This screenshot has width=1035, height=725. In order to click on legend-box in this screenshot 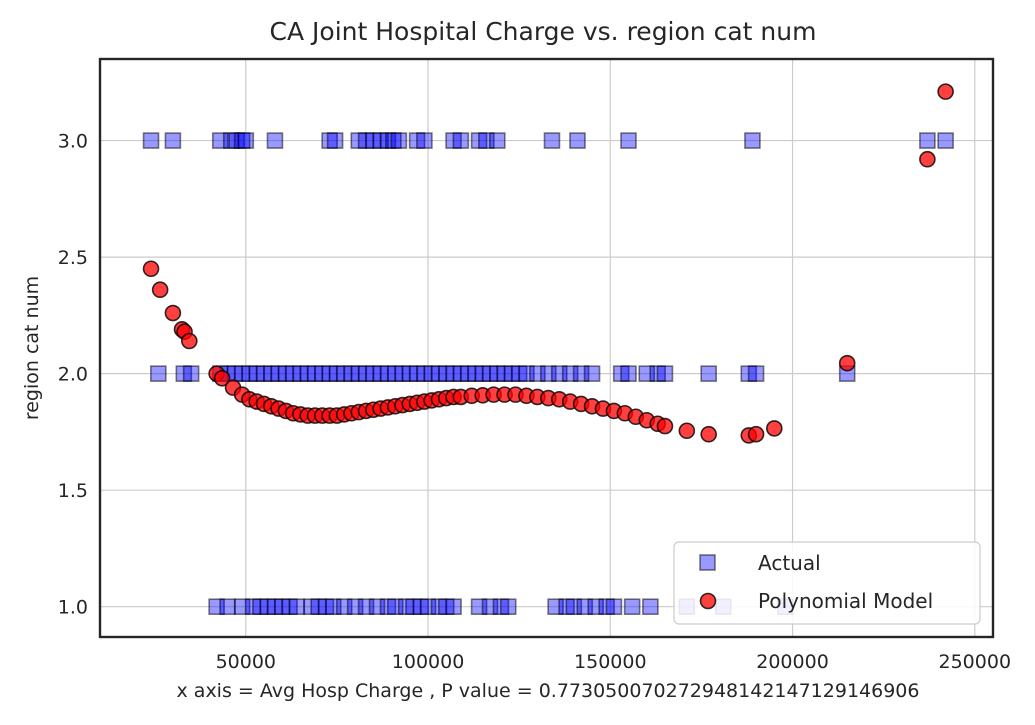, I will do `click(827, 583)`.